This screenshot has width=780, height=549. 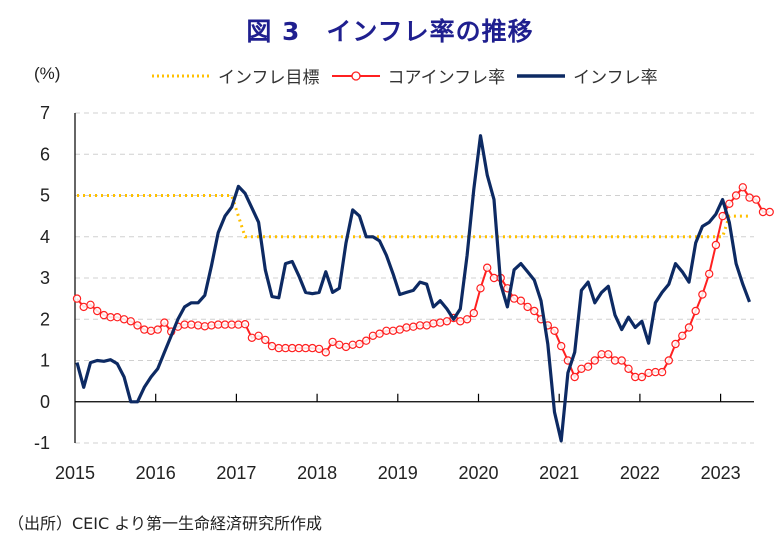 What do you see at coordinates (45, 361) in the screenshot?
I see `y-tick-label: 1` at bounding box center [45, 361].